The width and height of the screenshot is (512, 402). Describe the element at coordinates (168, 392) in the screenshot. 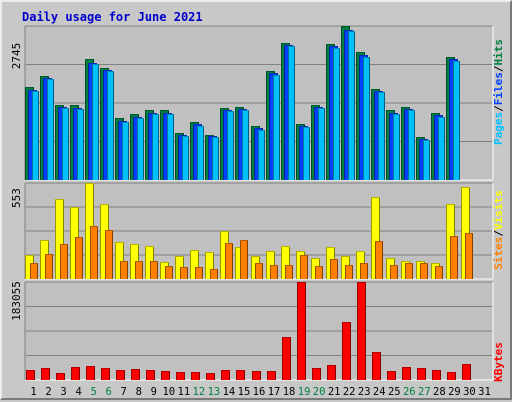

I see `x-tick-label: 10` at that location.